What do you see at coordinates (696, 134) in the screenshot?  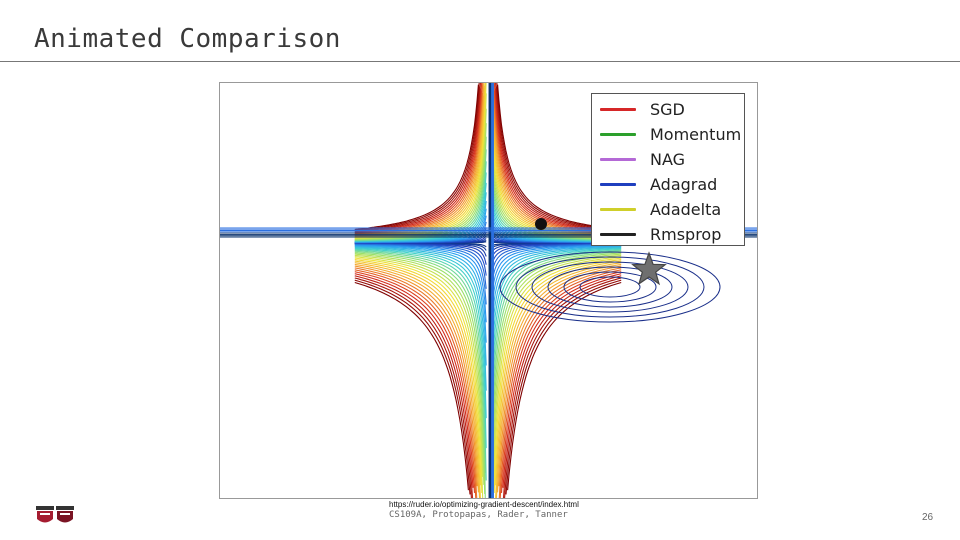 I see `legend-label: Momentum` at bounding box center [696, 134].